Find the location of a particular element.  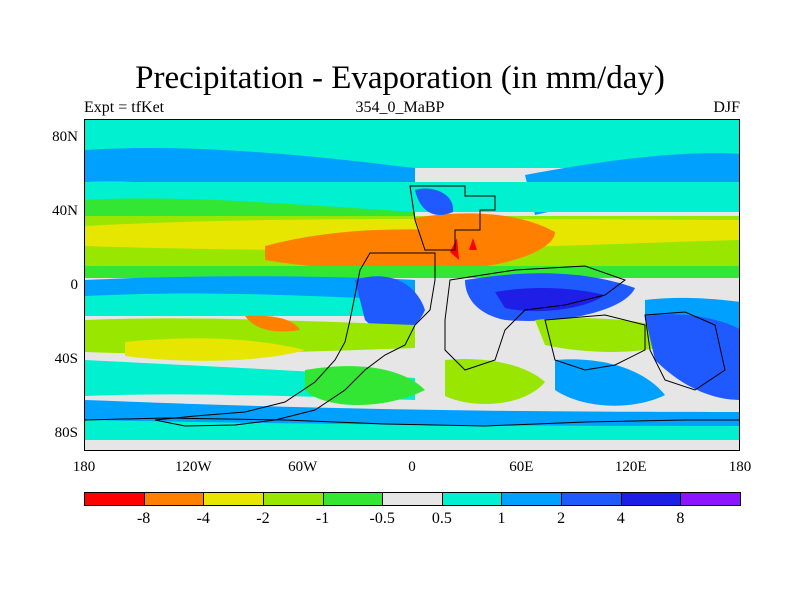

coastline-antarctic is located at coordinates (412, 422).